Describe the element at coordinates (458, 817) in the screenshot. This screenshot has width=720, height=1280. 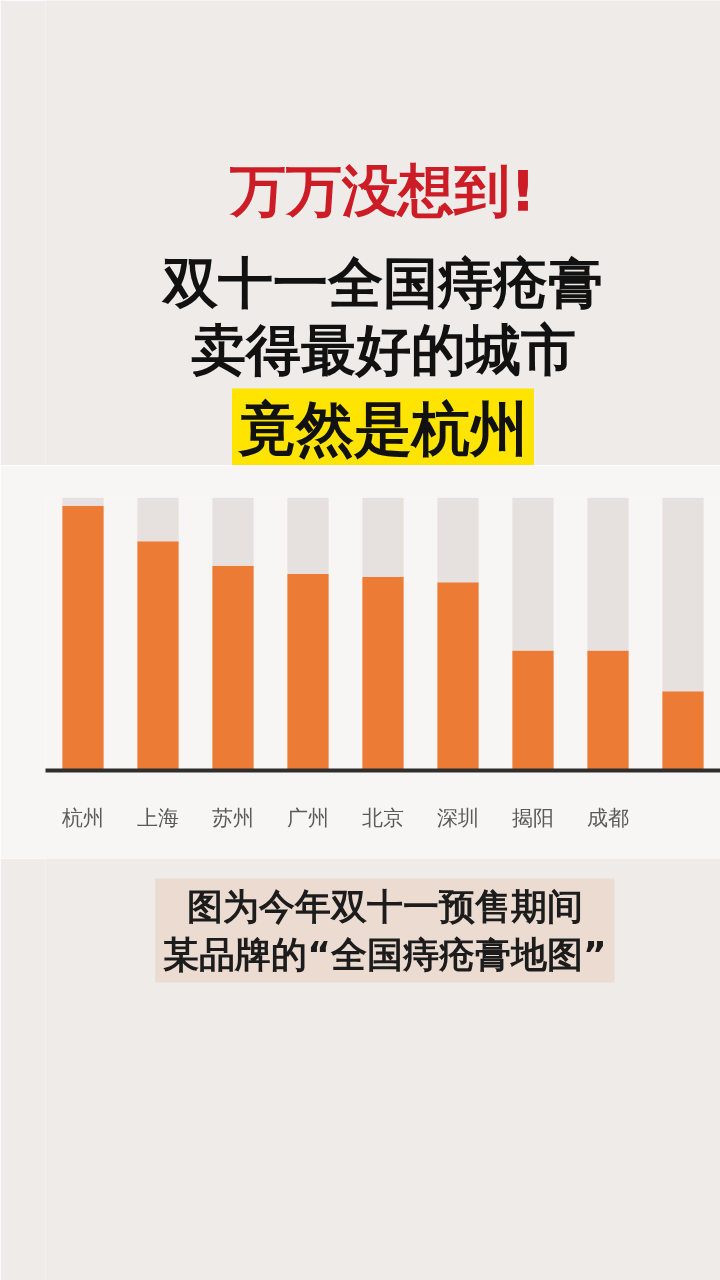
I see `x-tick-label: 深圳` at that location.